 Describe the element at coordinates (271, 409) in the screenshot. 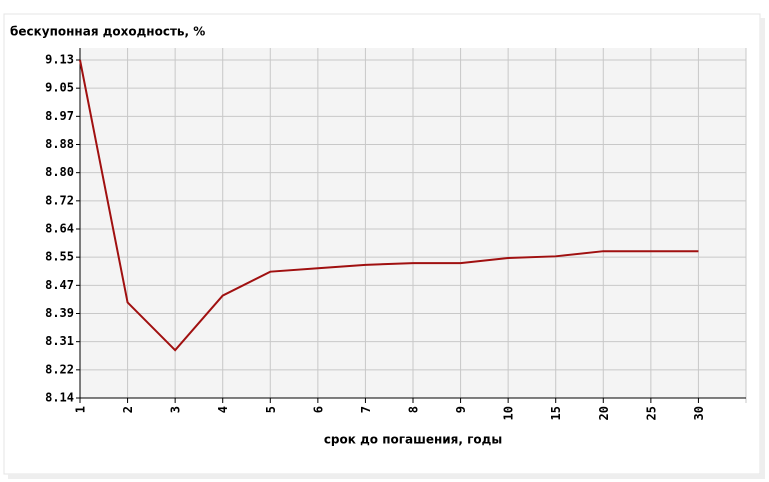

I see `x-tick-label: 5` at that location.